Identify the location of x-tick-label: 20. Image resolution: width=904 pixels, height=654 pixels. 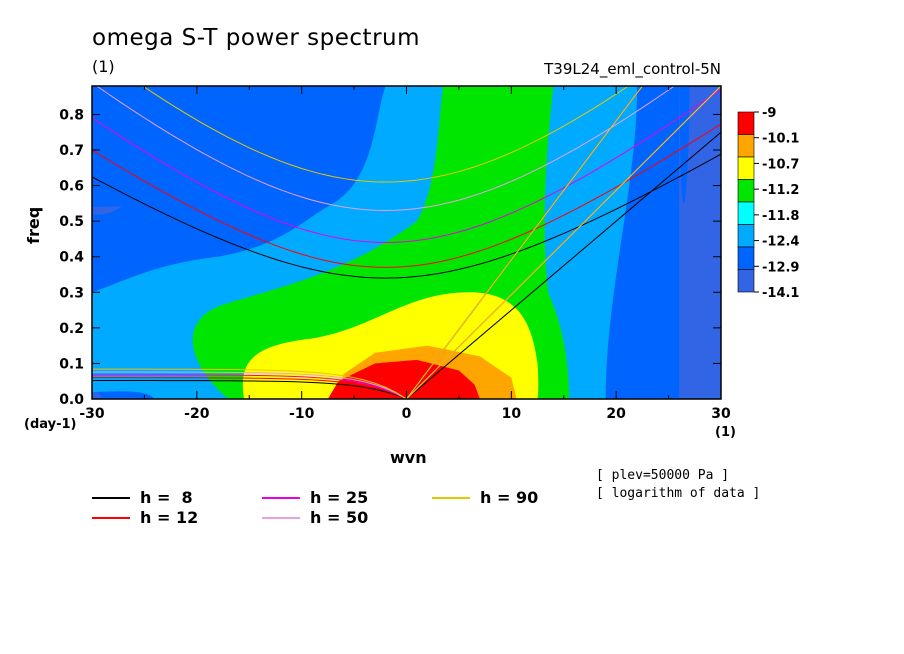
(616, 414).